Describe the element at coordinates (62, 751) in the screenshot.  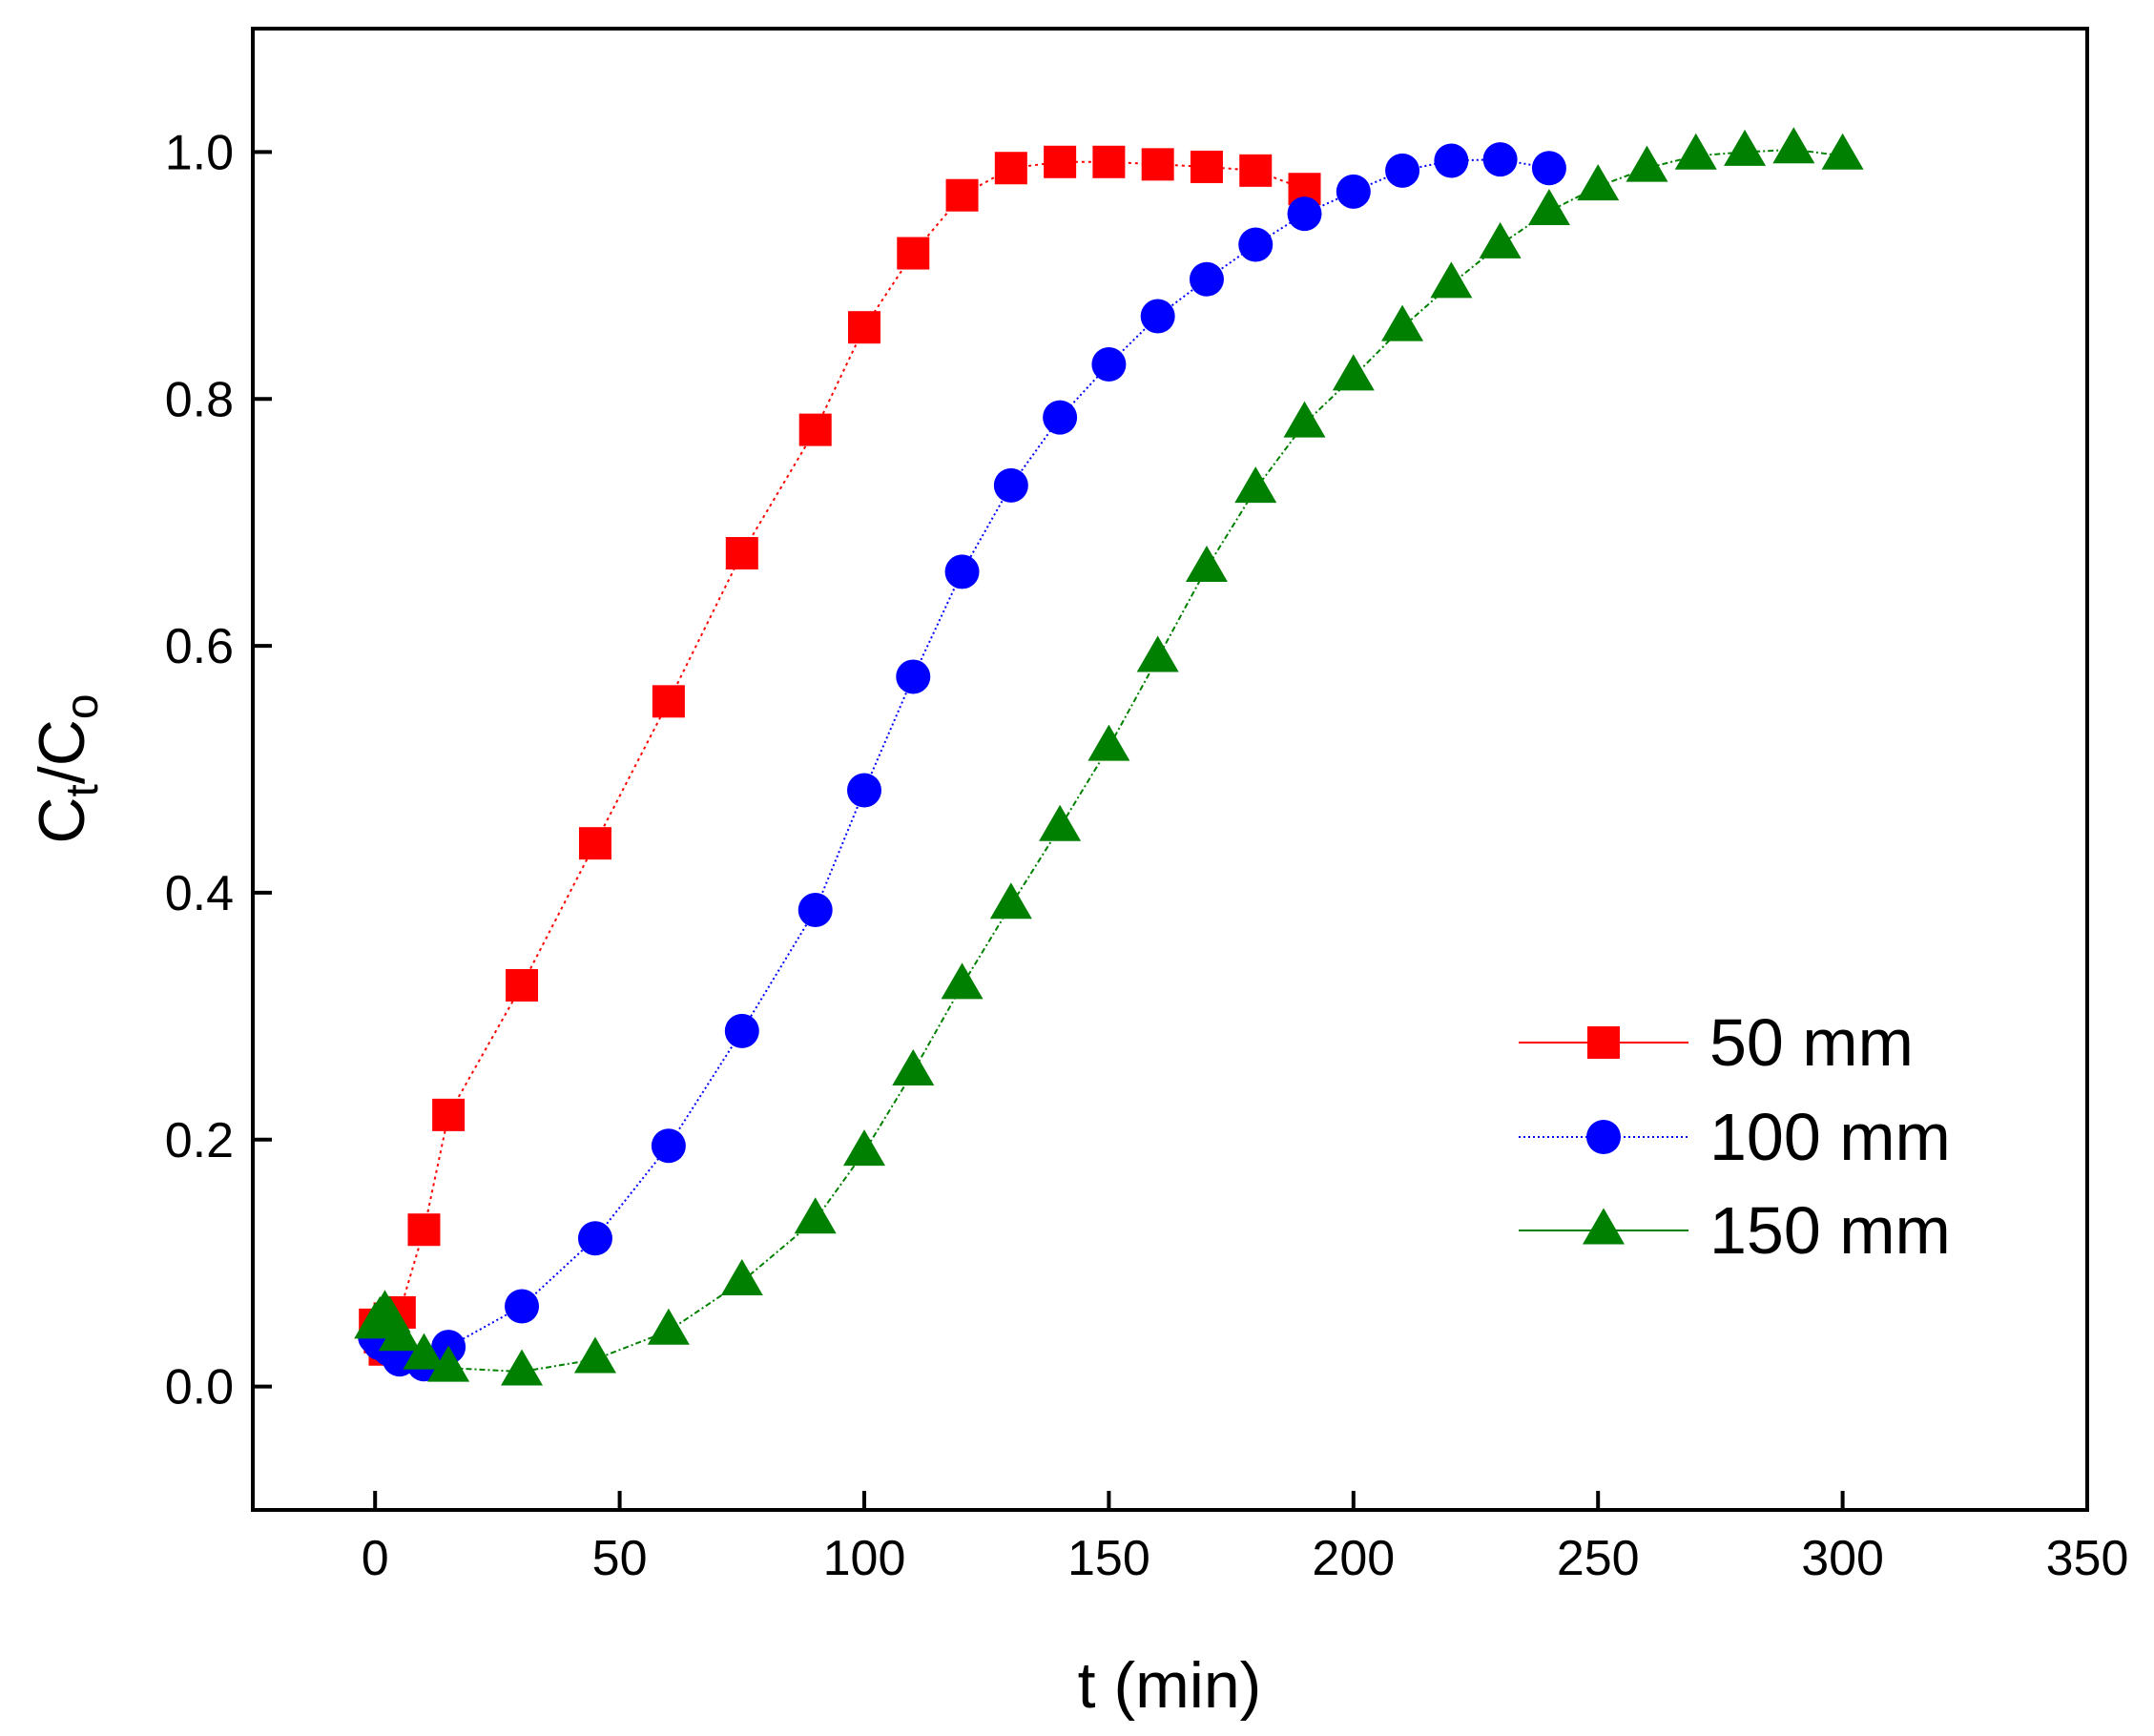
I see `y-axis-title-slash: /C` at that location.